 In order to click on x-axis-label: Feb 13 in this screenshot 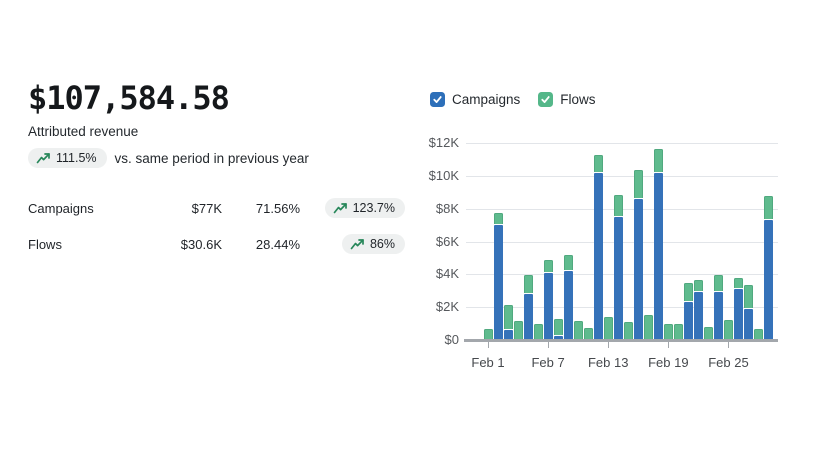, I will do `click(608, 362)`.